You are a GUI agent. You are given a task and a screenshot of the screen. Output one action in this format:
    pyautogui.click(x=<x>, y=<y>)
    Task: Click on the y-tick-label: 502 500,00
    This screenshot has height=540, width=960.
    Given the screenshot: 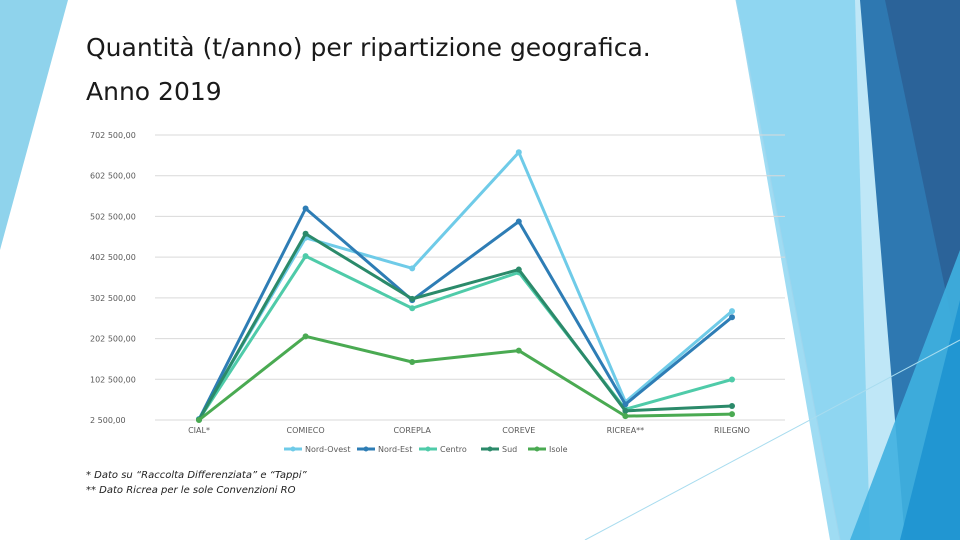 What is the action you would take?
    pyautogui.click(x=113, y=216)
    